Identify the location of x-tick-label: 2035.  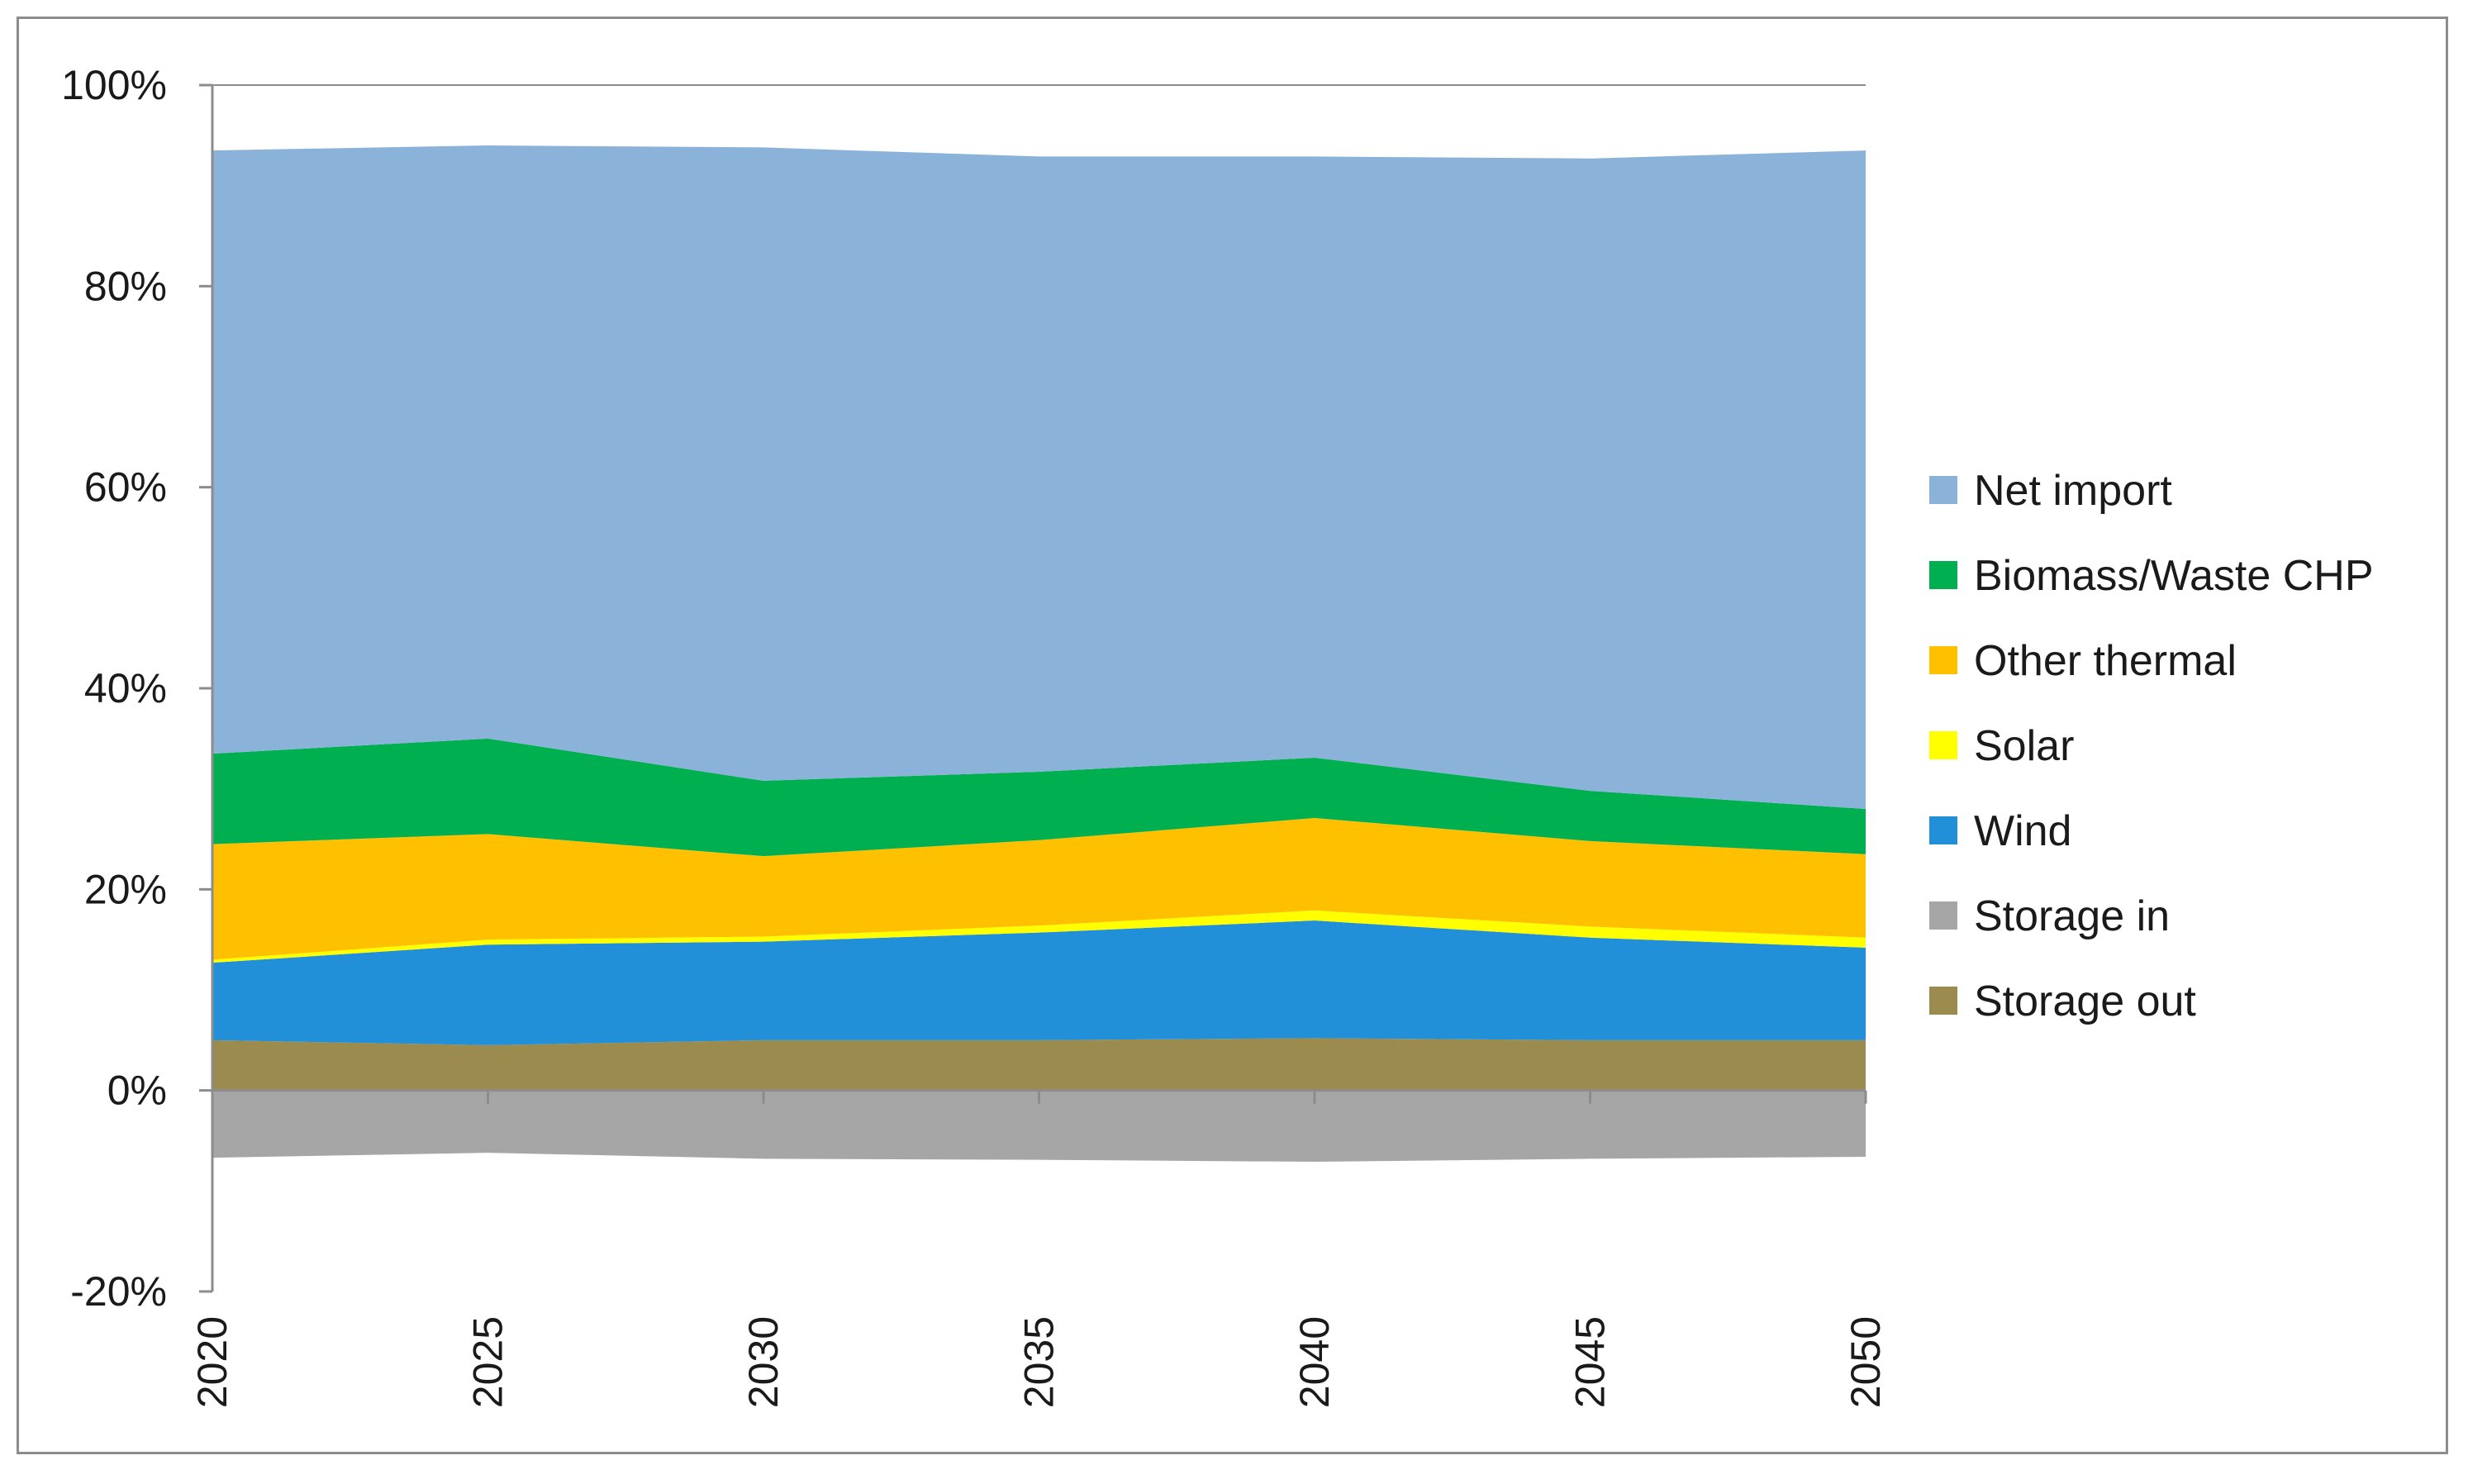
(1039, 1362).